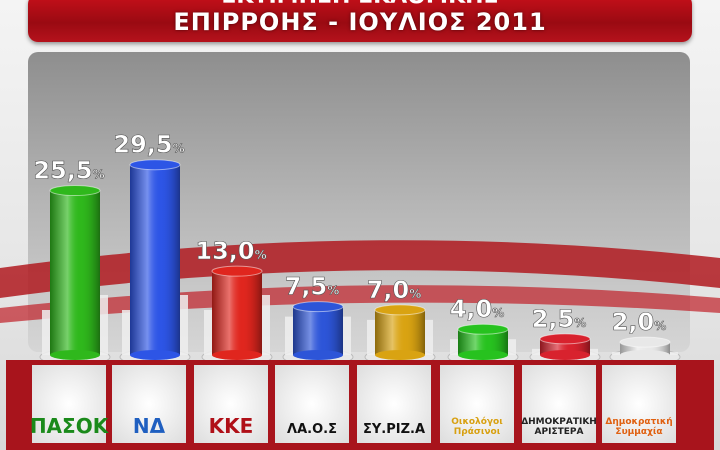  Describe the element at coordinates (312, 430) in the screenshot. I see `party-name: ΛΑ.Ο.Σ` at that location.